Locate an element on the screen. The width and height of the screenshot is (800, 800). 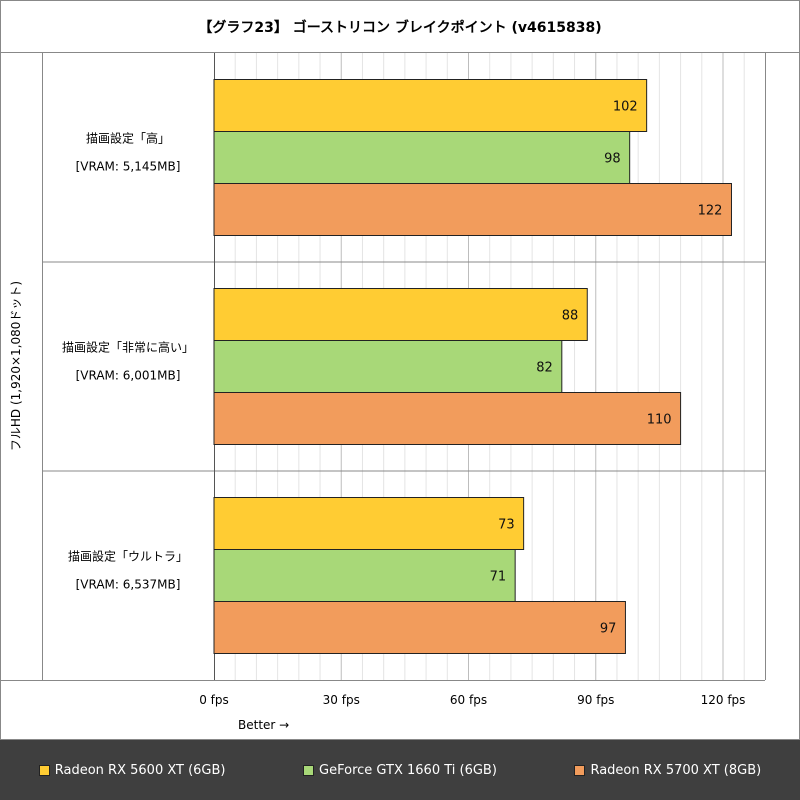
legend-item-rx5600xt: Radeon RX 5600 XT (6GB) is located at coordinates (132, 770).